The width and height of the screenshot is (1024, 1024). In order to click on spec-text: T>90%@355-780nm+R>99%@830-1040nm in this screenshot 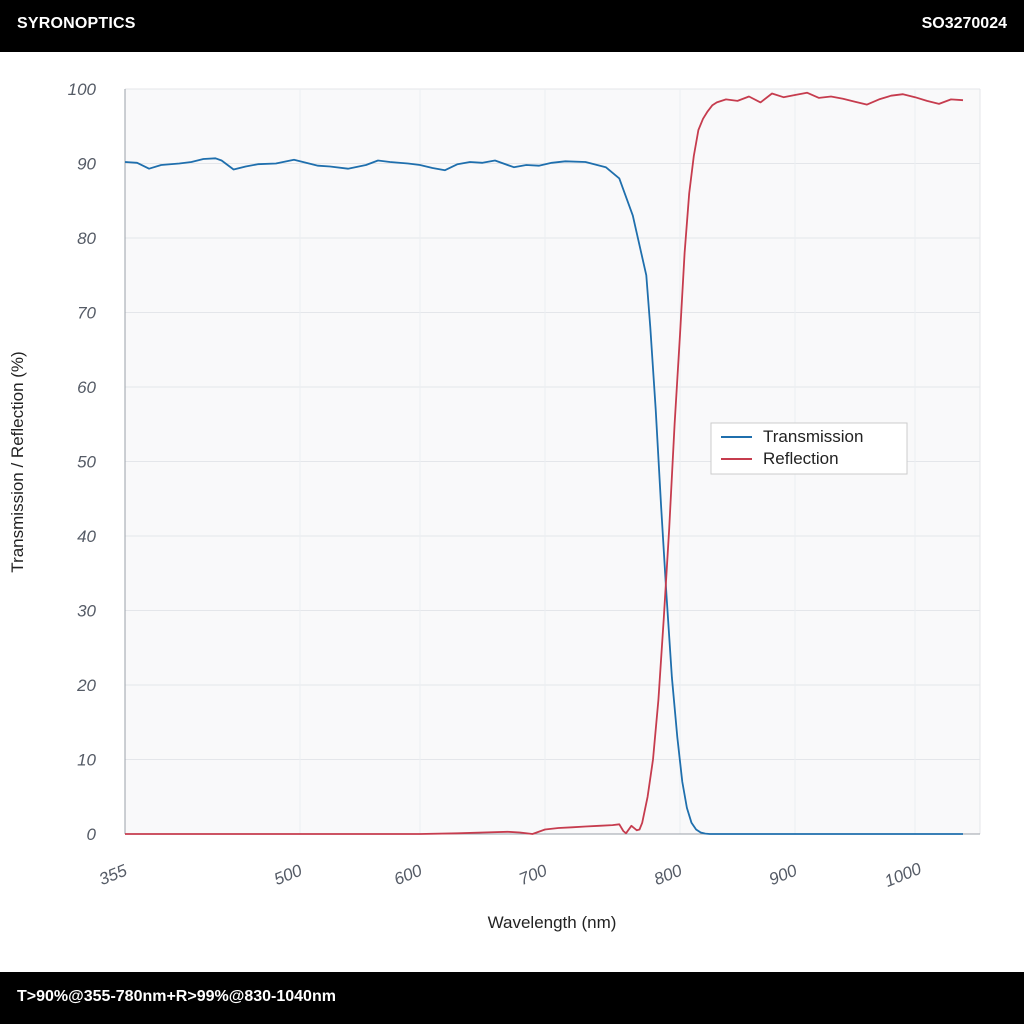, I will do `click(176, 996)`.